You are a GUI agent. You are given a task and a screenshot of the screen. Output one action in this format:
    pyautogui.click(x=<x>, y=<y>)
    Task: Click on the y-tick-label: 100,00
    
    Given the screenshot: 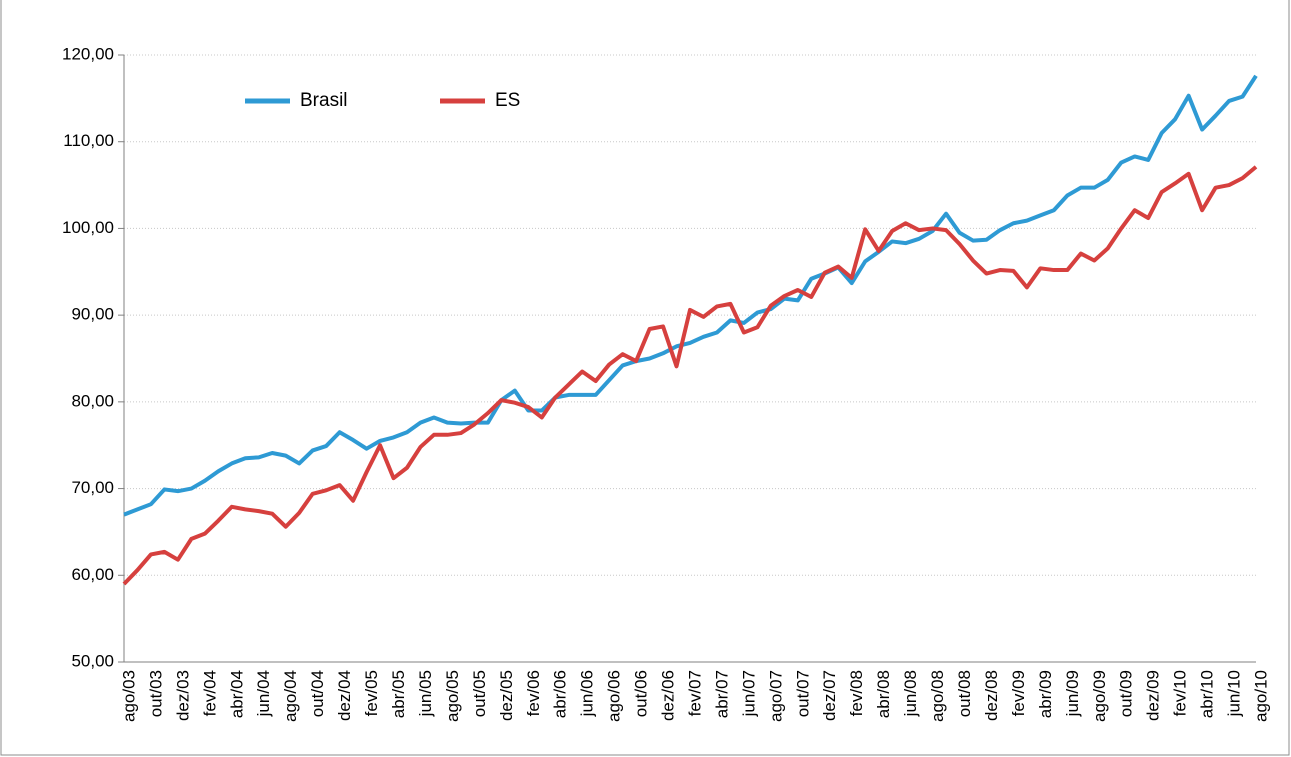 What is the action you would take?
    pyautogui.click(x=88, y=227)
    